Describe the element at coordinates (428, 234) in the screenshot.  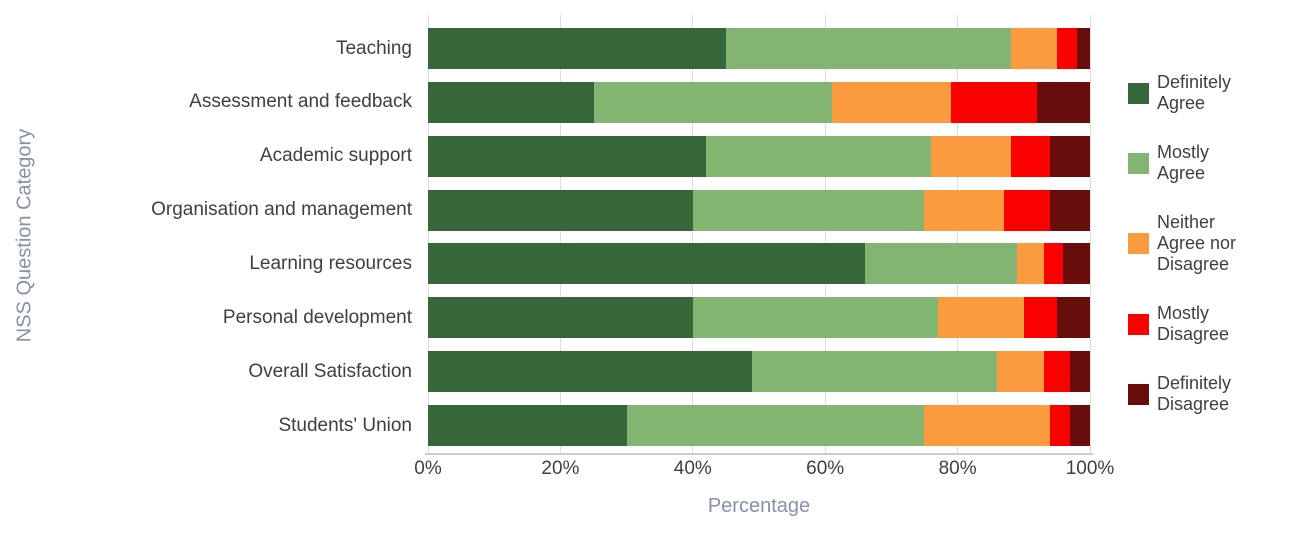
I see `gridline-0%` at that location.